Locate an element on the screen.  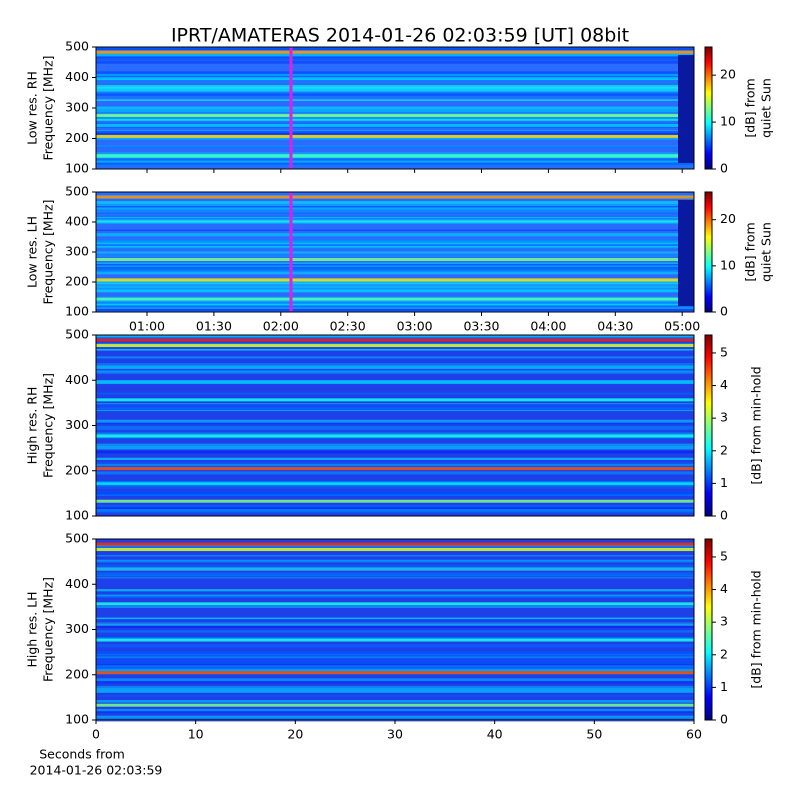
x-tick-label: 01:00 is located at coordinates (147, 326).